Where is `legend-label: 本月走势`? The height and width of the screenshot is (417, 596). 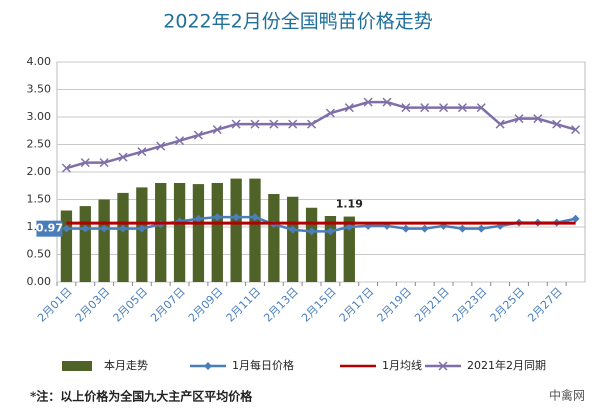 legend-label: 本月走势 is located at coordinates (126, 365).